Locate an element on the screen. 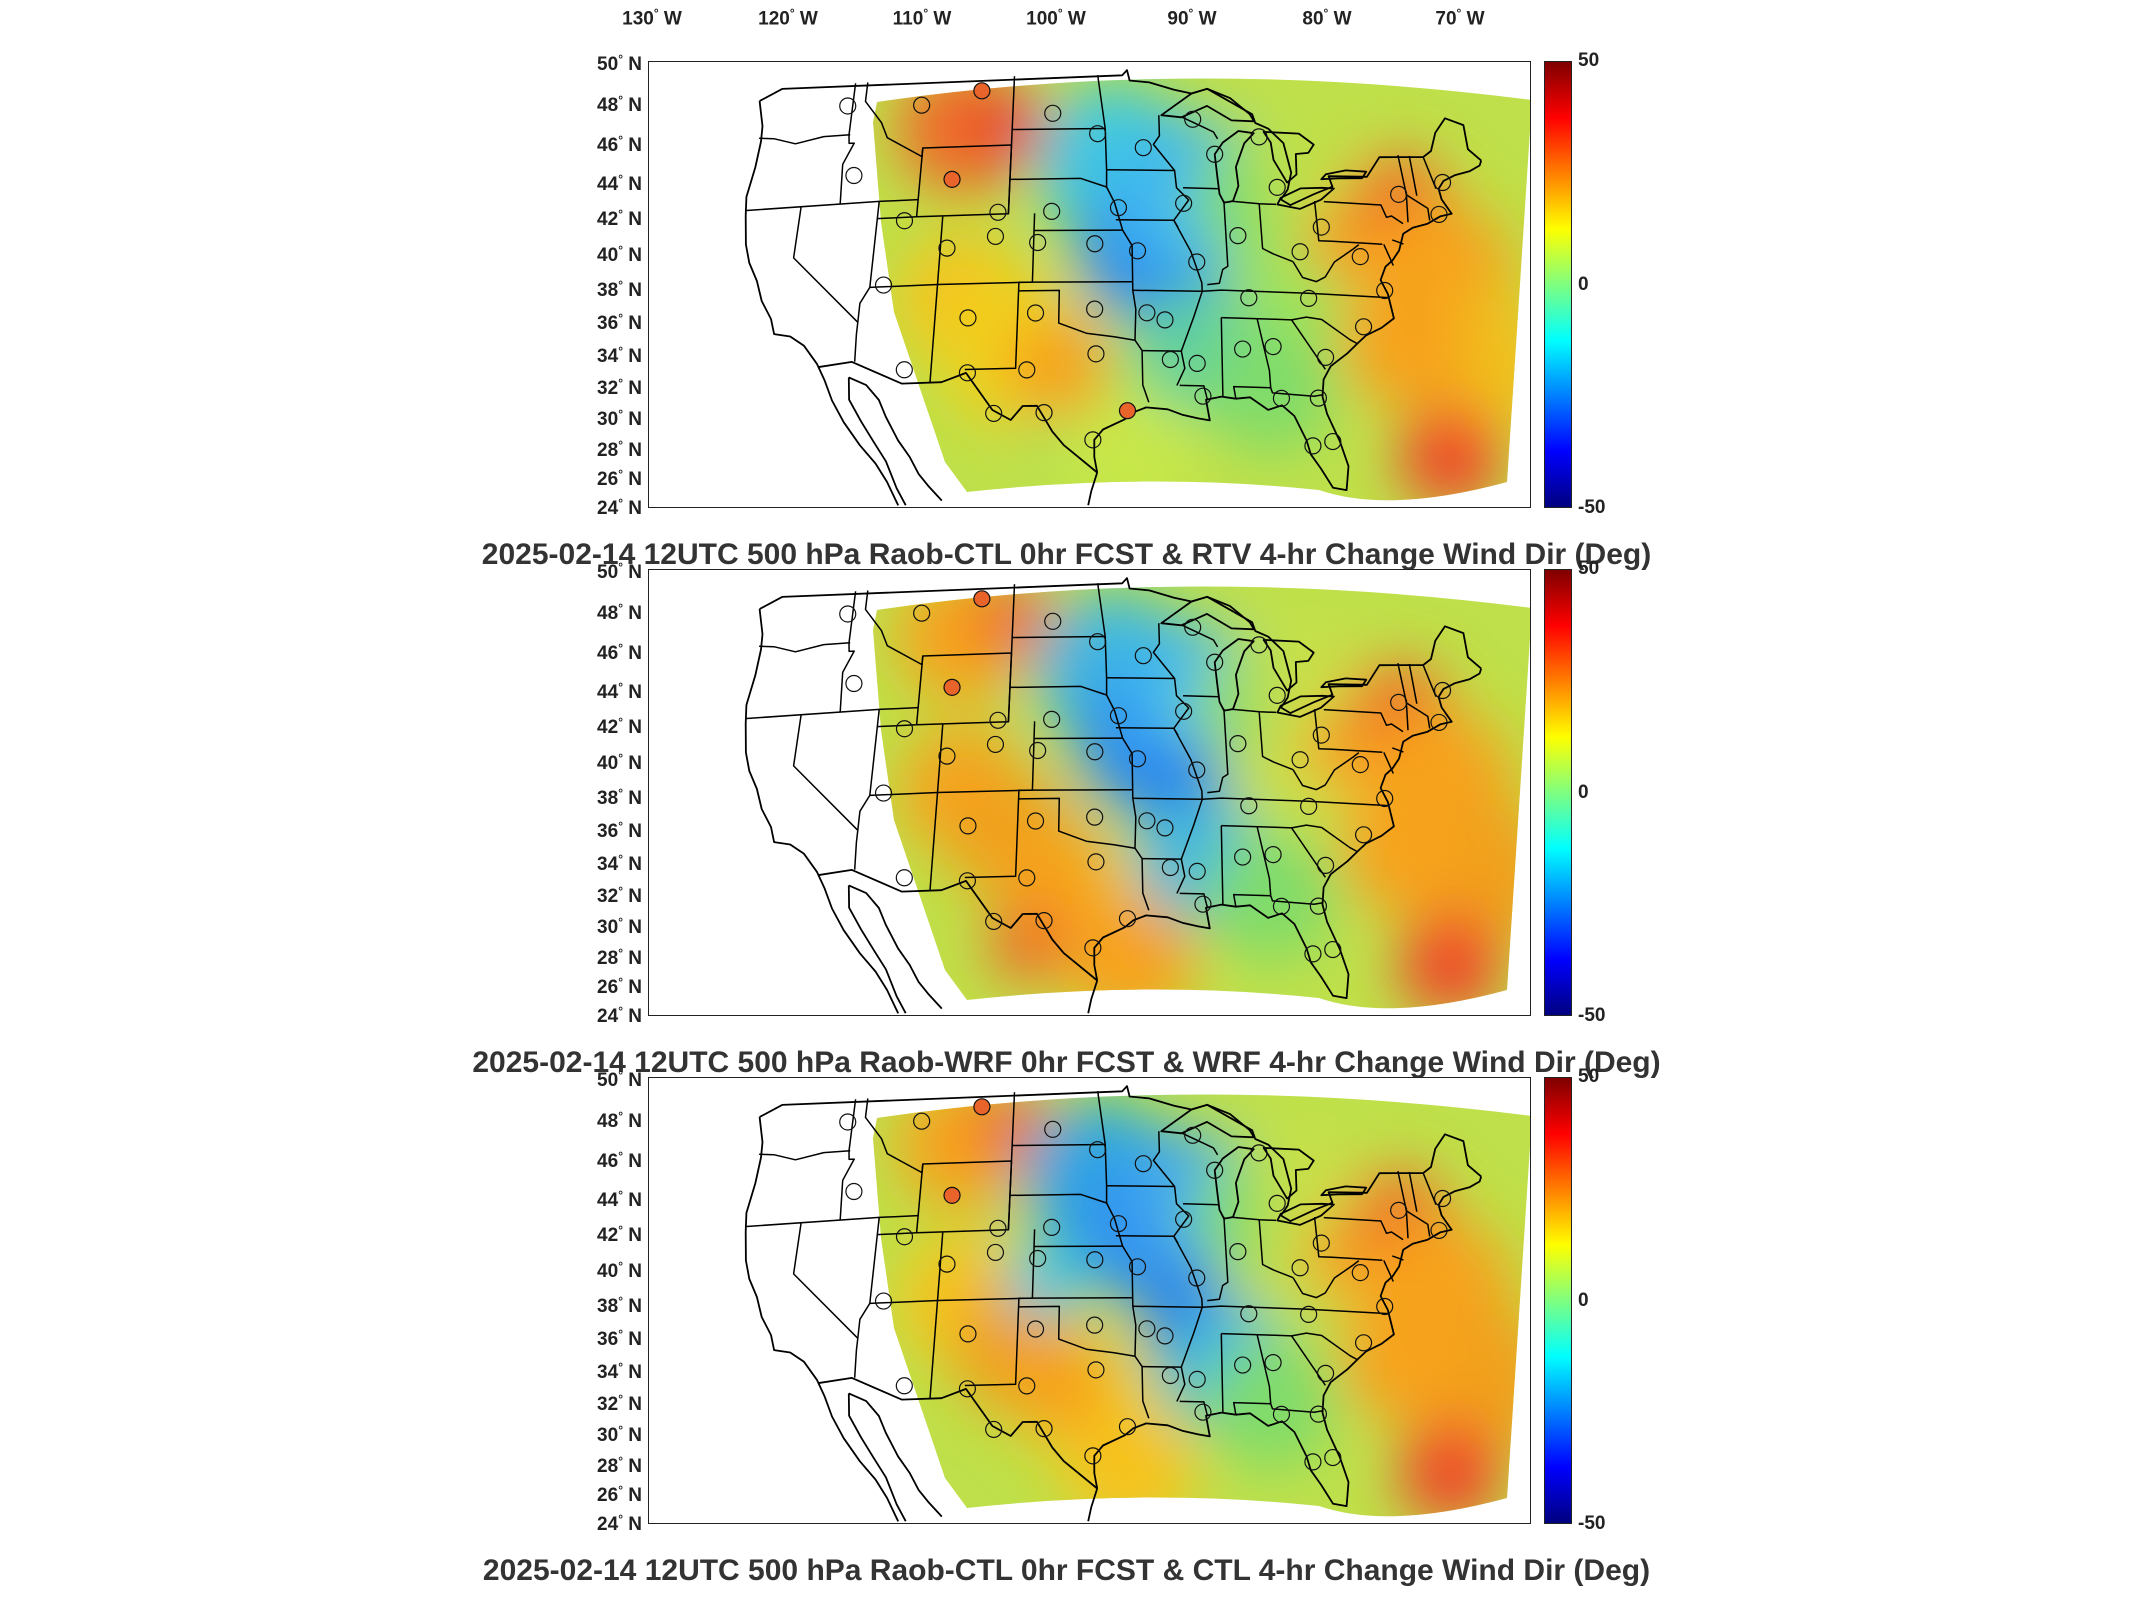 The image size is (2133, 1600). latitude-label: 38° N is located at coordinates (619, 797).